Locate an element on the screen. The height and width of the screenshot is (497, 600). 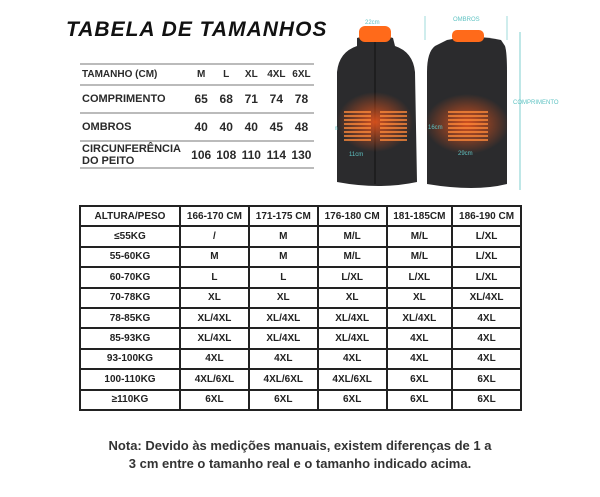
table-row: ≥110KG 6XL 6XL 6XL 6XL 6XL is located at coordinates (300, 399).